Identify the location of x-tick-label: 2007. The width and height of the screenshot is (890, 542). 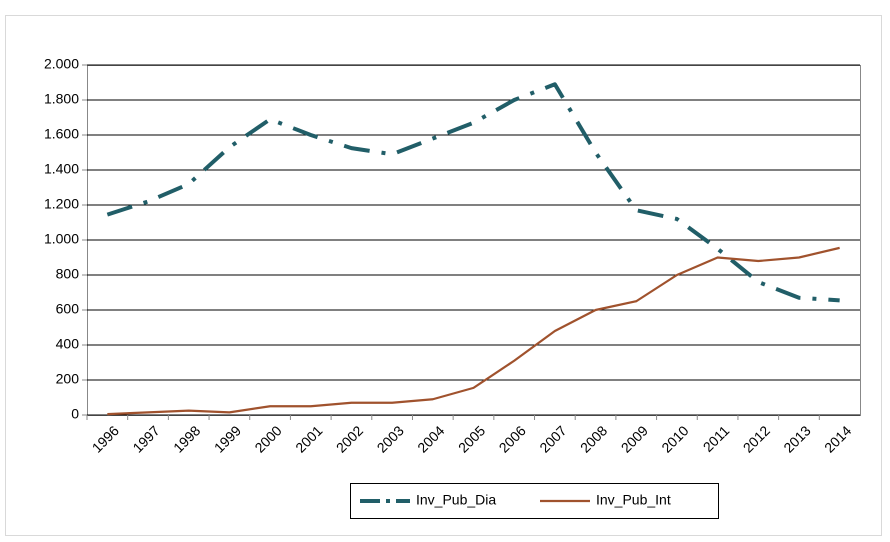
(552, 438).